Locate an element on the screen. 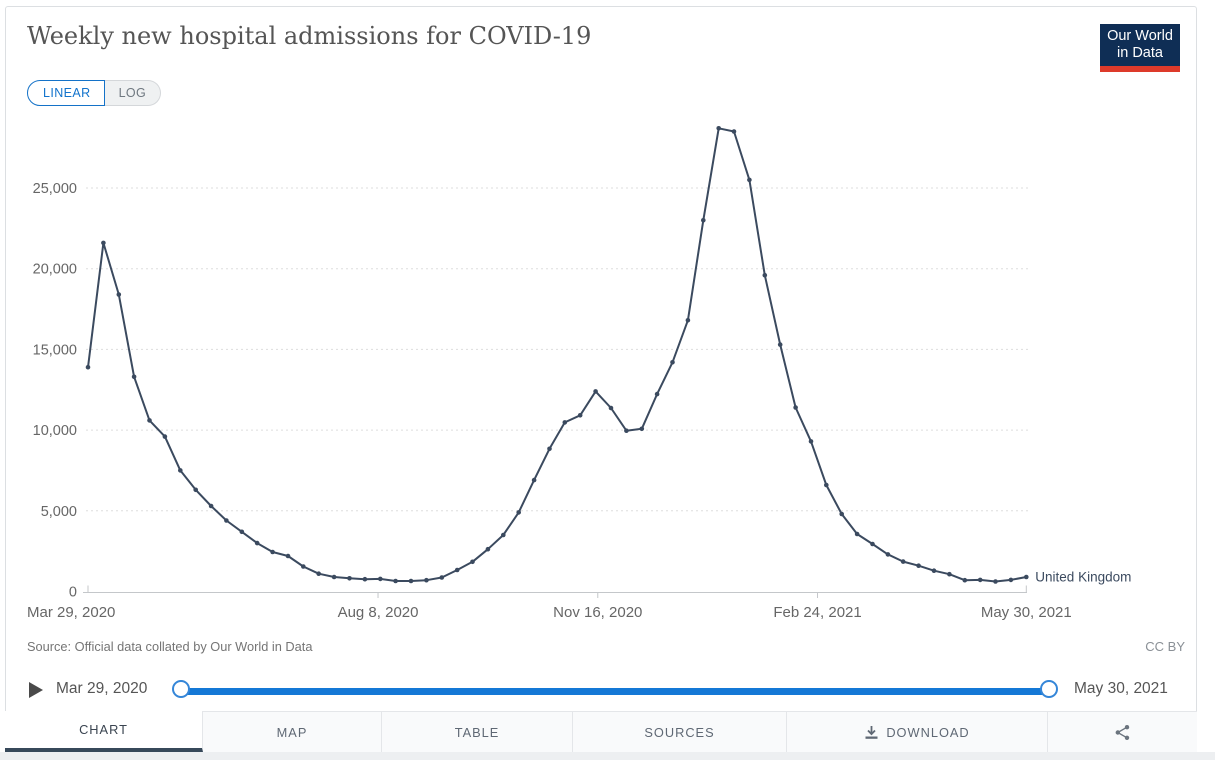  linear-toggle-button: LINEAR is located at coordinates (66, 93).